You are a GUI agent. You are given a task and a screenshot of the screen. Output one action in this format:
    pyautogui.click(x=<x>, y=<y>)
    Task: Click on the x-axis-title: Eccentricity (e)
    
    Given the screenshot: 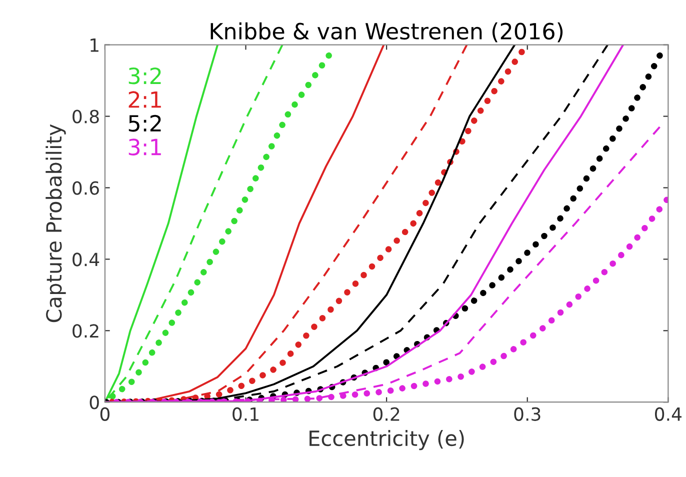 What is the action you would take?
    pyautogui.click(x=387, y=440)
    